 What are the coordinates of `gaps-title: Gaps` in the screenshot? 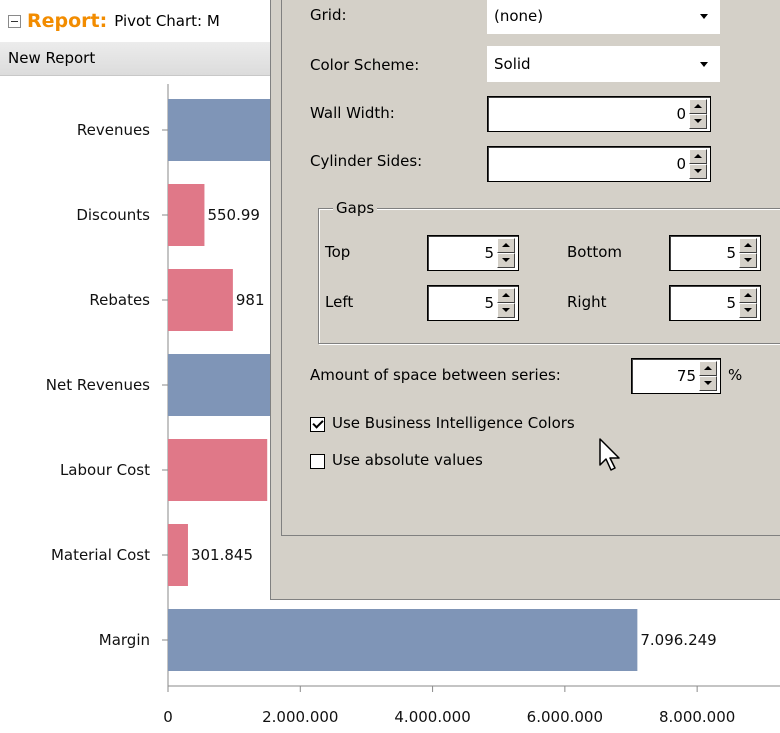 It's located at (355, 208).